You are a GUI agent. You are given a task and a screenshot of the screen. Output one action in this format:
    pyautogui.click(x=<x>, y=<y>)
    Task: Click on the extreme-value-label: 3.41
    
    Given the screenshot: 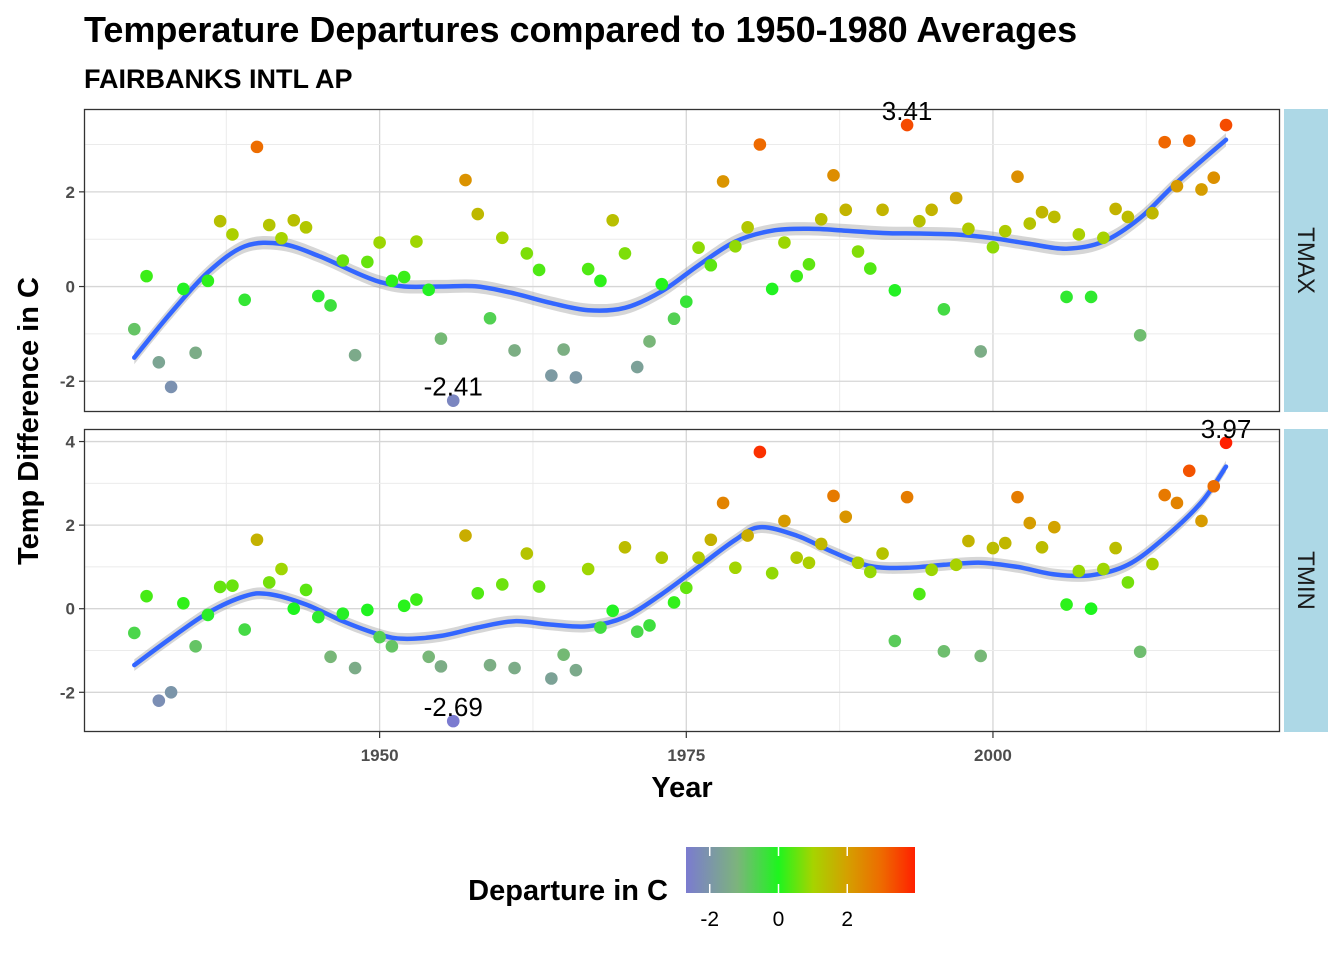 What is the action you would take?
    pyautogui.click(x=907, y=111)
    